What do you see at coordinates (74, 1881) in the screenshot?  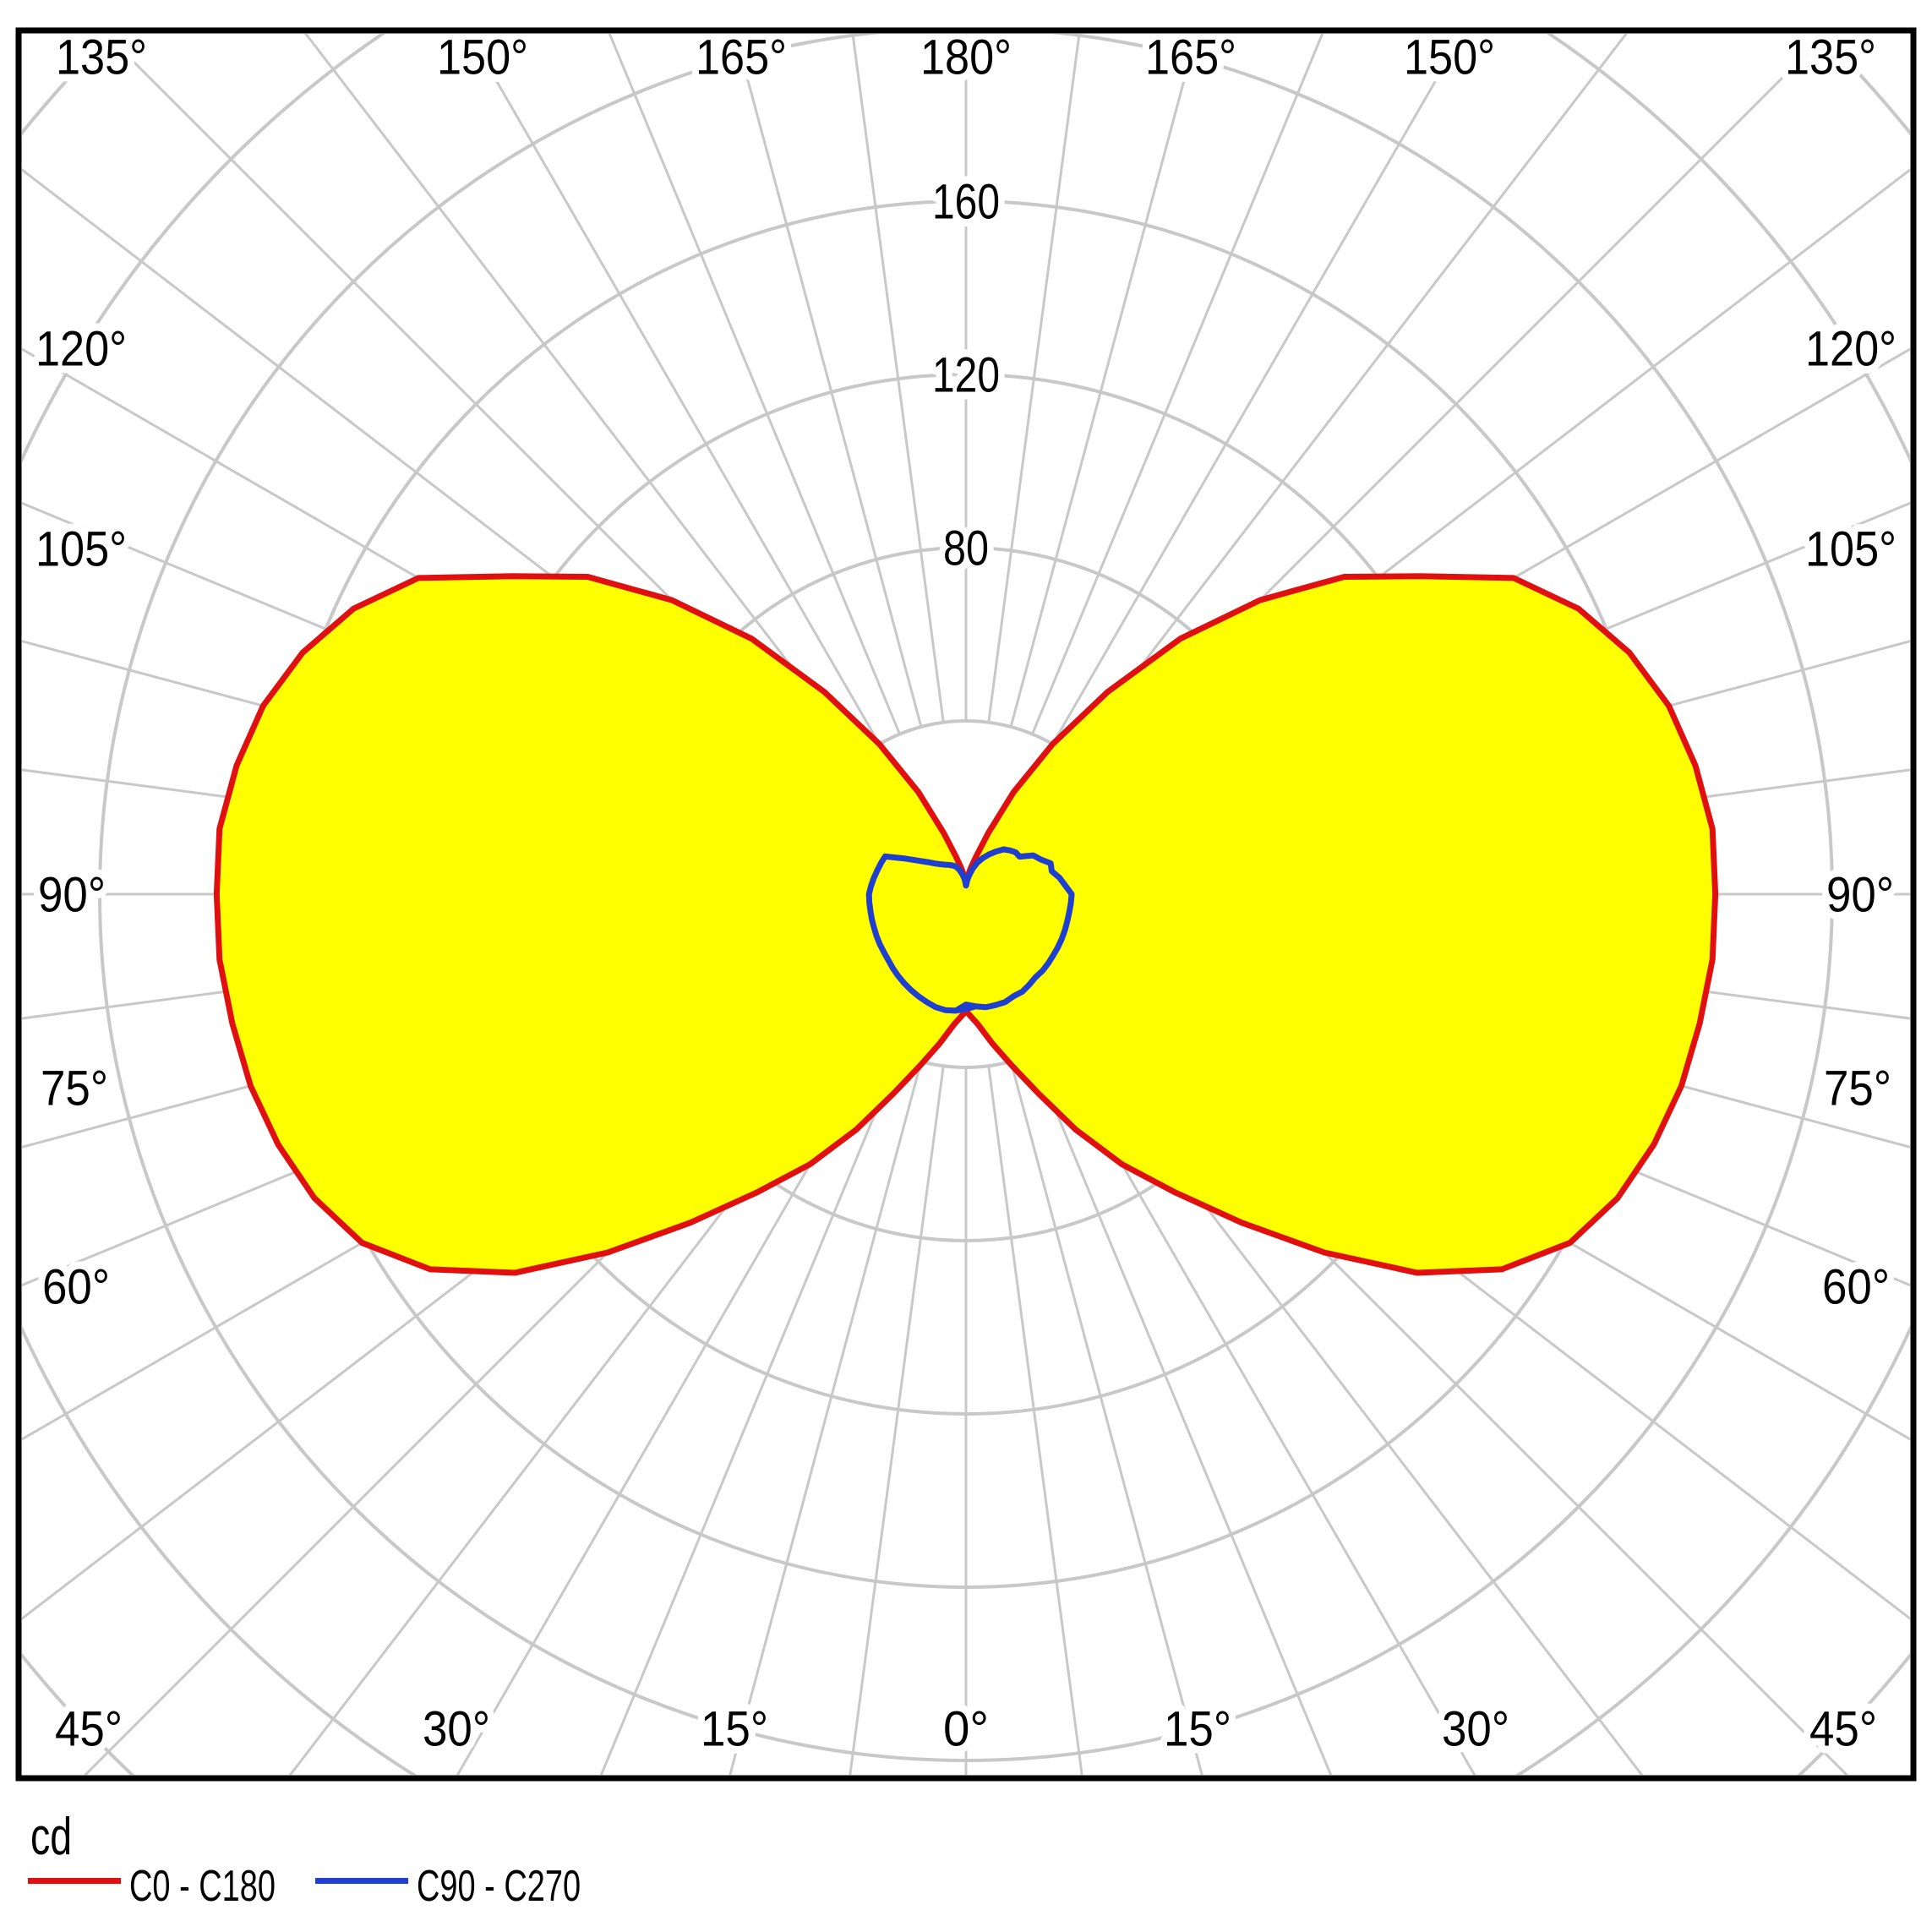 I see `c0-c180-line-swatch` at bounding box center [74, 1881].